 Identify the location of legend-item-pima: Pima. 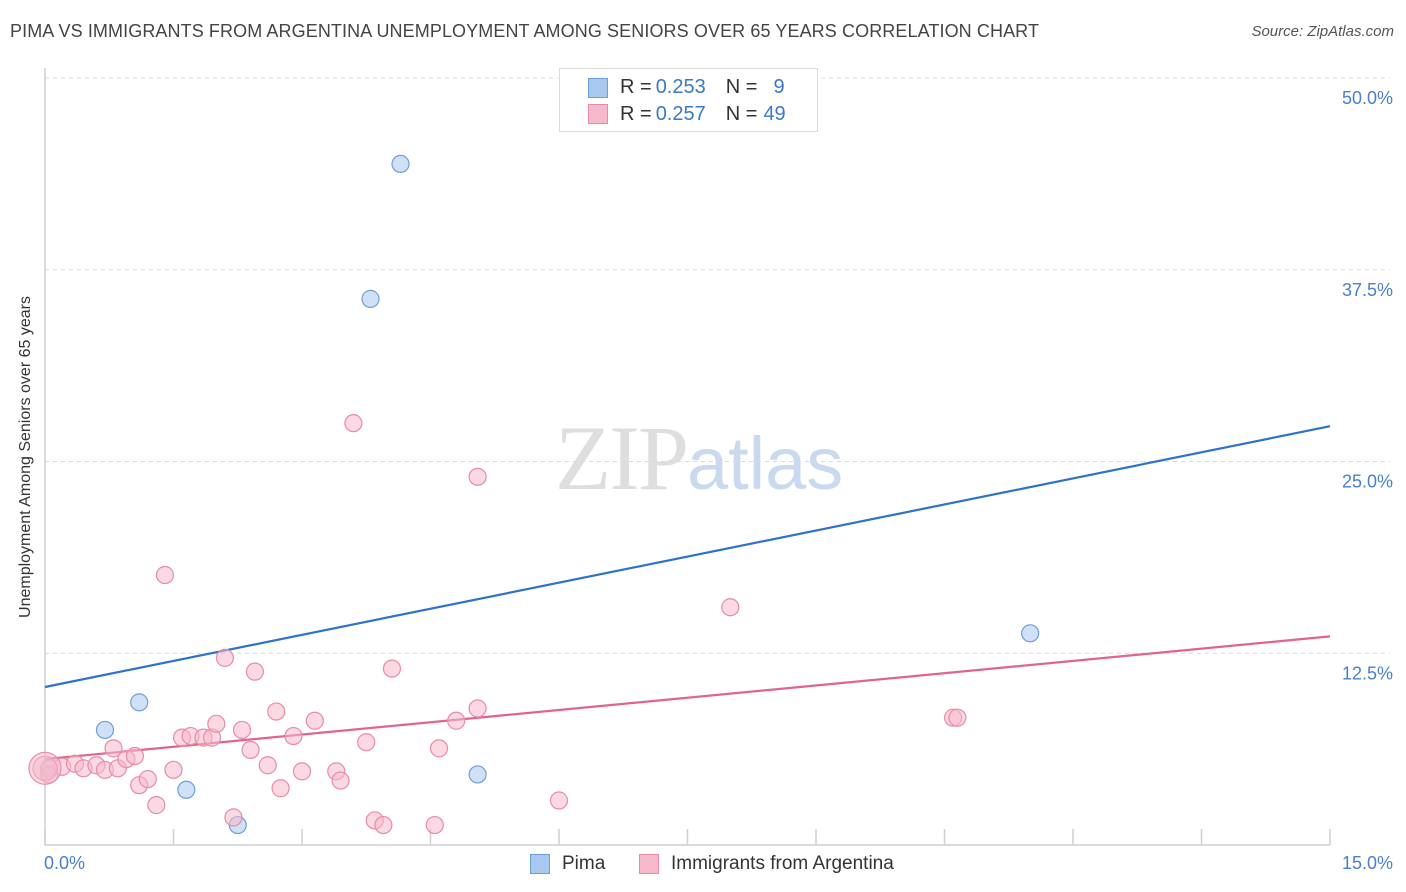
(567, 864).